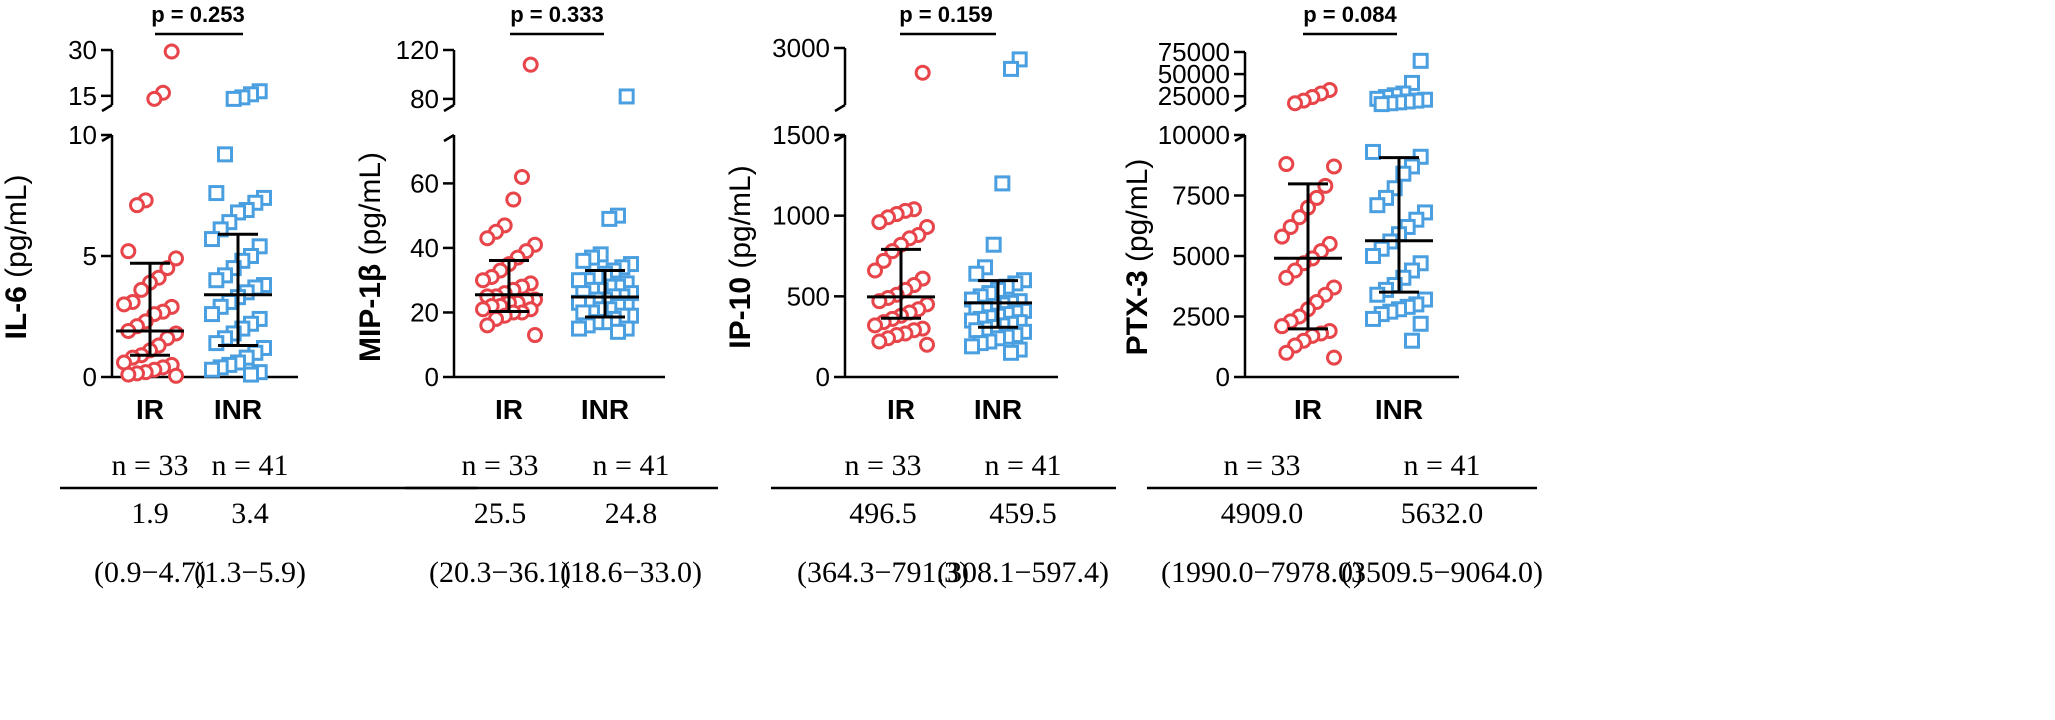 The image size is (2055, 720). Describe the element at coordinates (808, 296) in the screenshot. I see `y-tick-label: 500` at that location.